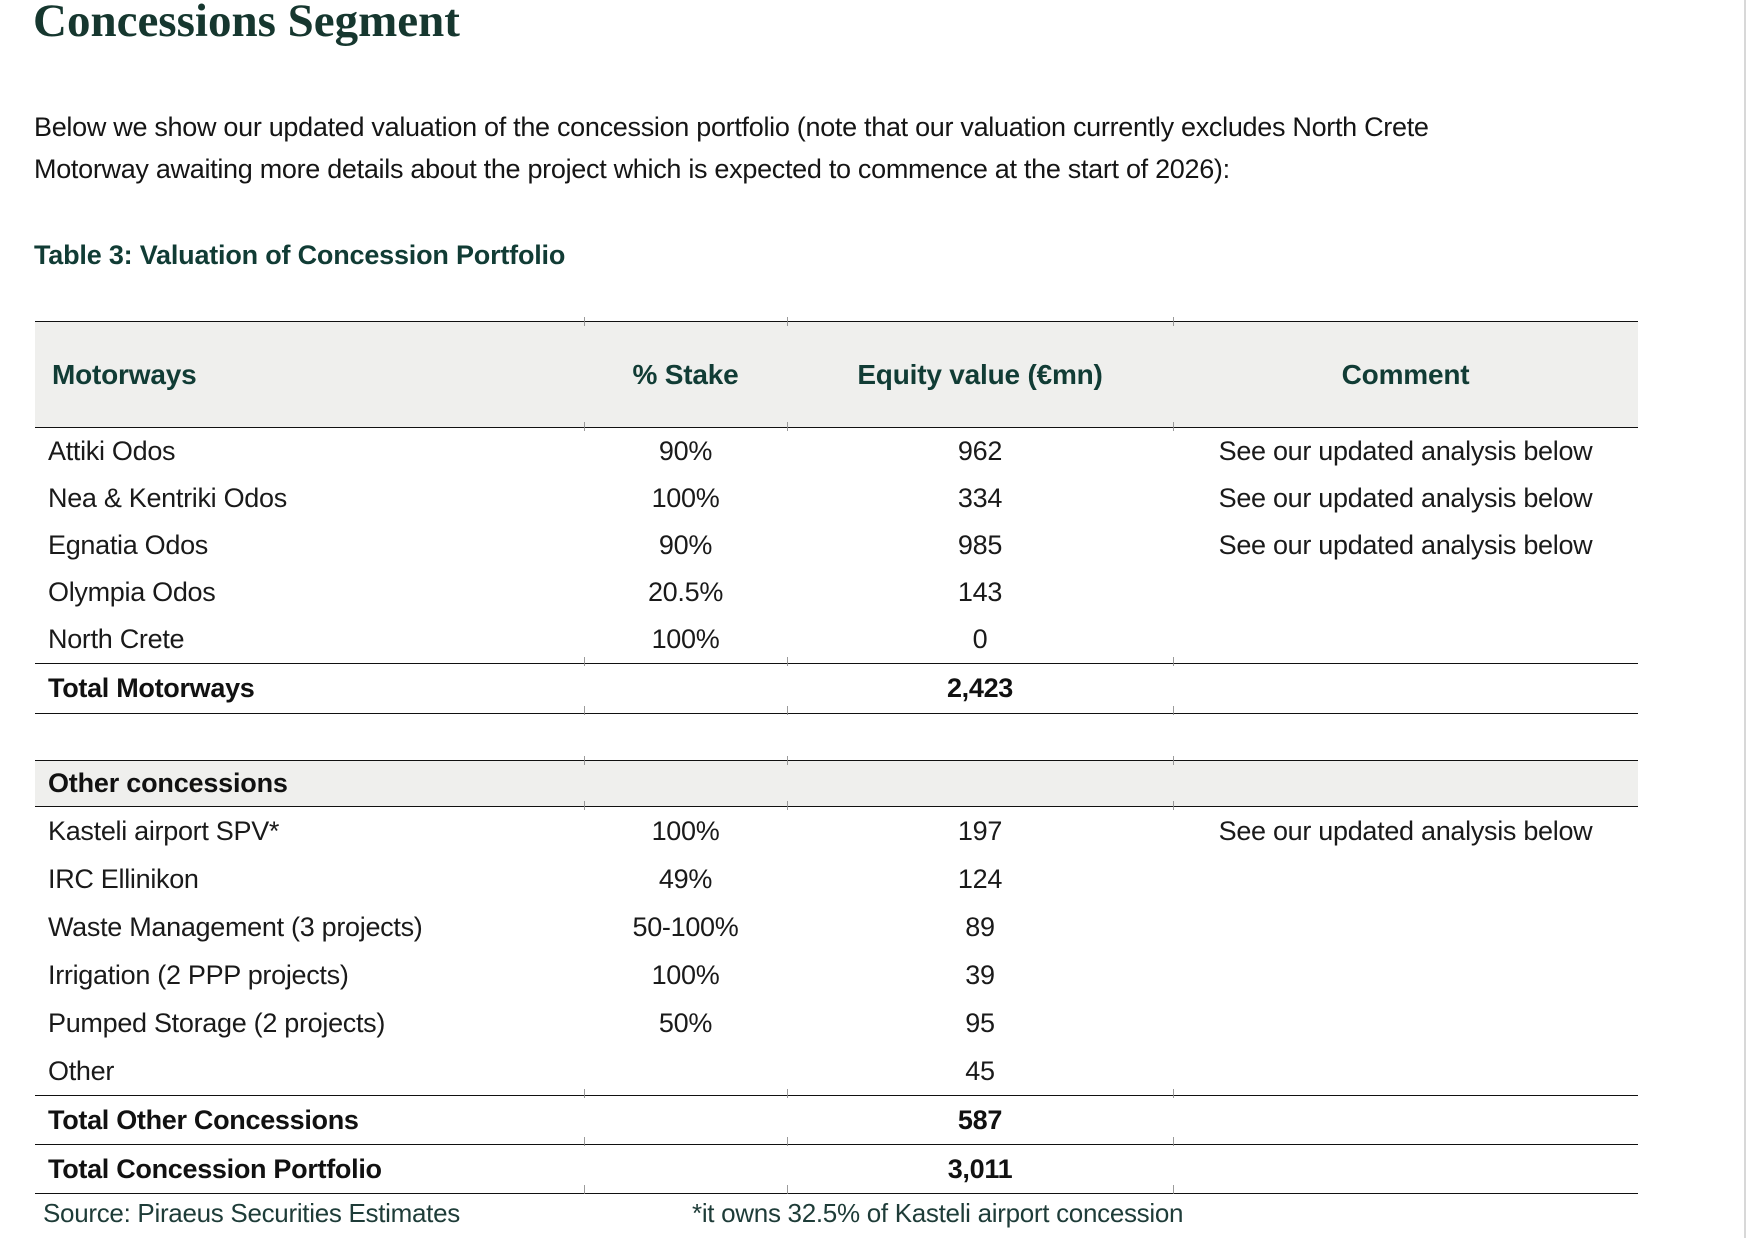  I want to click on table-row: Pumped Storage (2 projects) 50% 95, so click(836, 1023).